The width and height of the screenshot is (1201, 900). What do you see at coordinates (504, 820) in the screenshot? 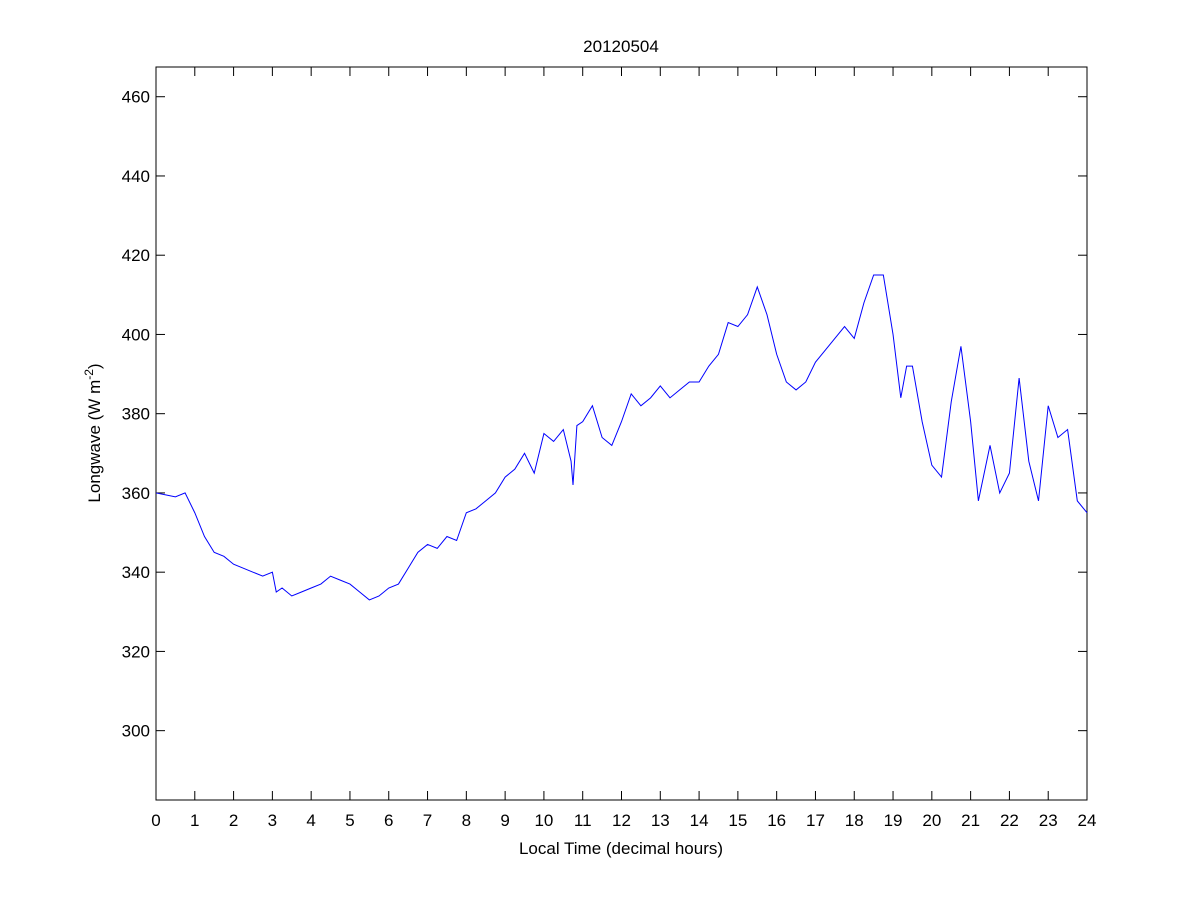
I see `x-tick-label: 9` at bounding box center [504, 820].